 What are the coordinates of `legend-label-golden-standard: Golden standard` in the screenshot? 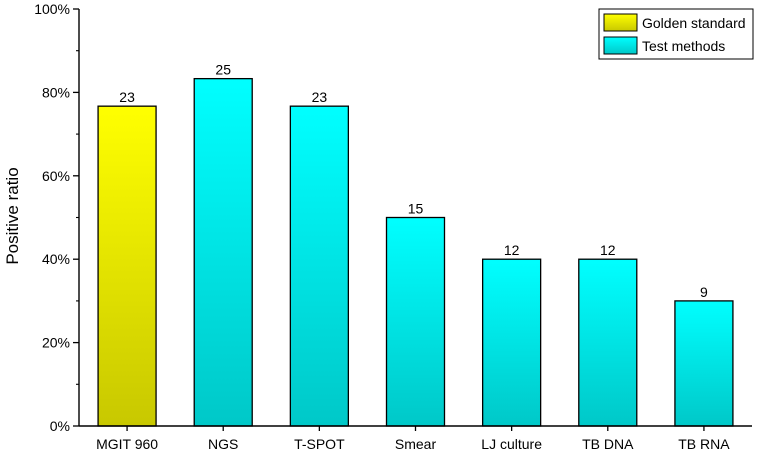 It's located at (694, 23).